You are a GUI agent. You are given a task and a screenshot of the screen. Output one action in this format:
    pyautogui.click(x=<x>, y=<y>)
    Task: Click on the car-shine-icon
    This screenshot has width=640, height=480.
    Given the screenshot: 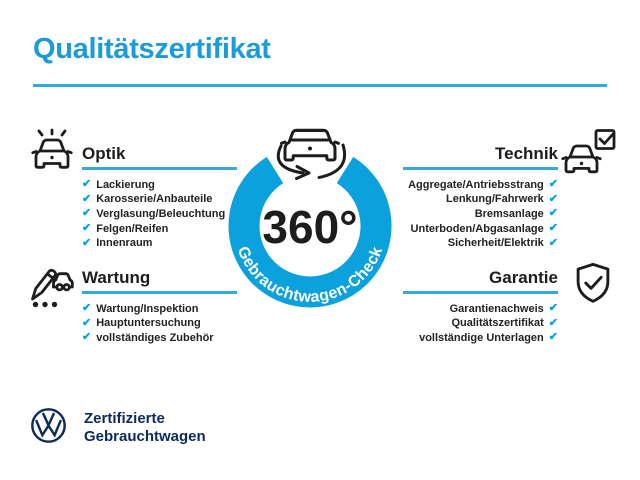 What is the action you would take?
    pyautogui.click(x=52, y=148)
    